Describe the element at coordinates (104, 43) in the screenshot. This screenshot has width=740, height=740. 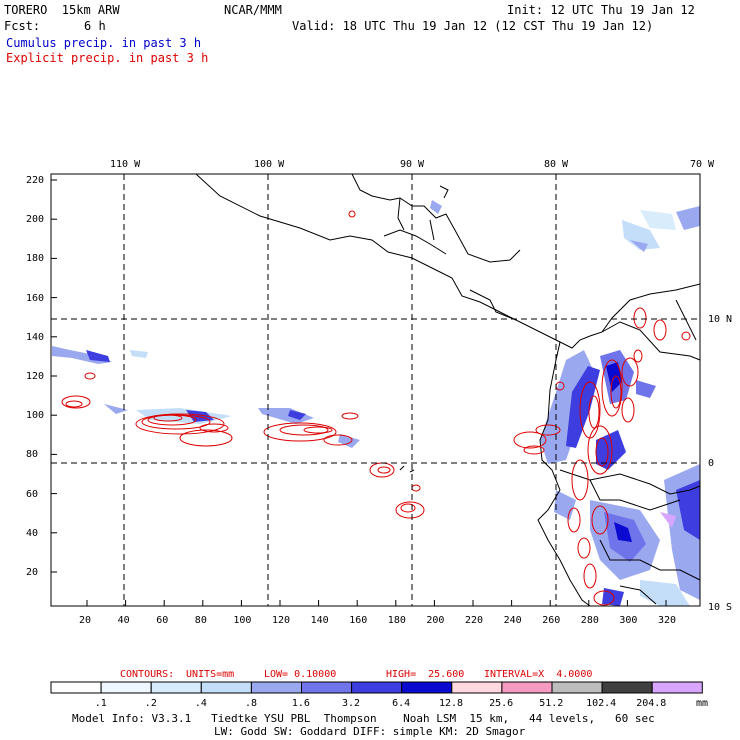
I see `cumulus-precip-label: Cumulus precip. in past 3 h` at that location.